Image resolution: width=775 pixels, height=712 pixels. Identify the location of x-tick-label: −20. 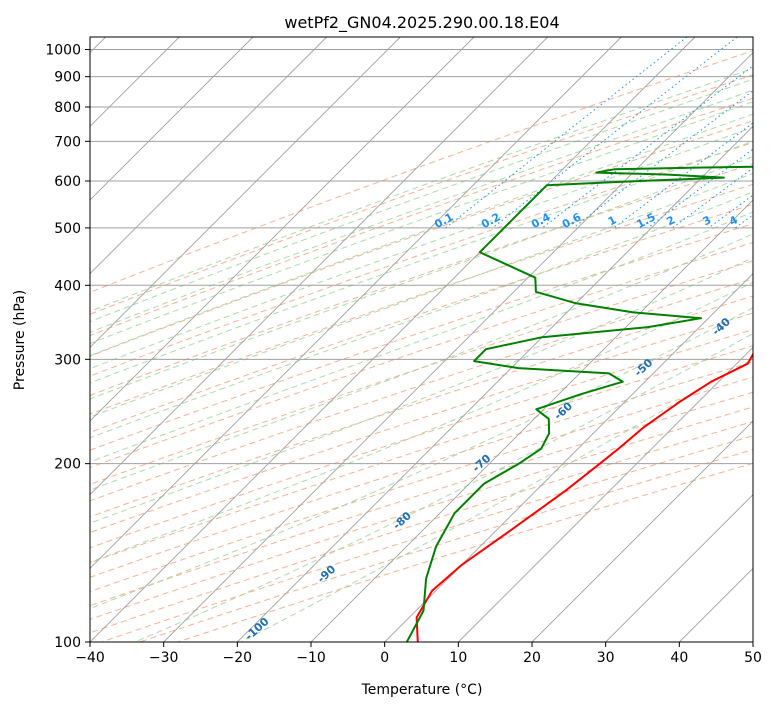
(238, 658).